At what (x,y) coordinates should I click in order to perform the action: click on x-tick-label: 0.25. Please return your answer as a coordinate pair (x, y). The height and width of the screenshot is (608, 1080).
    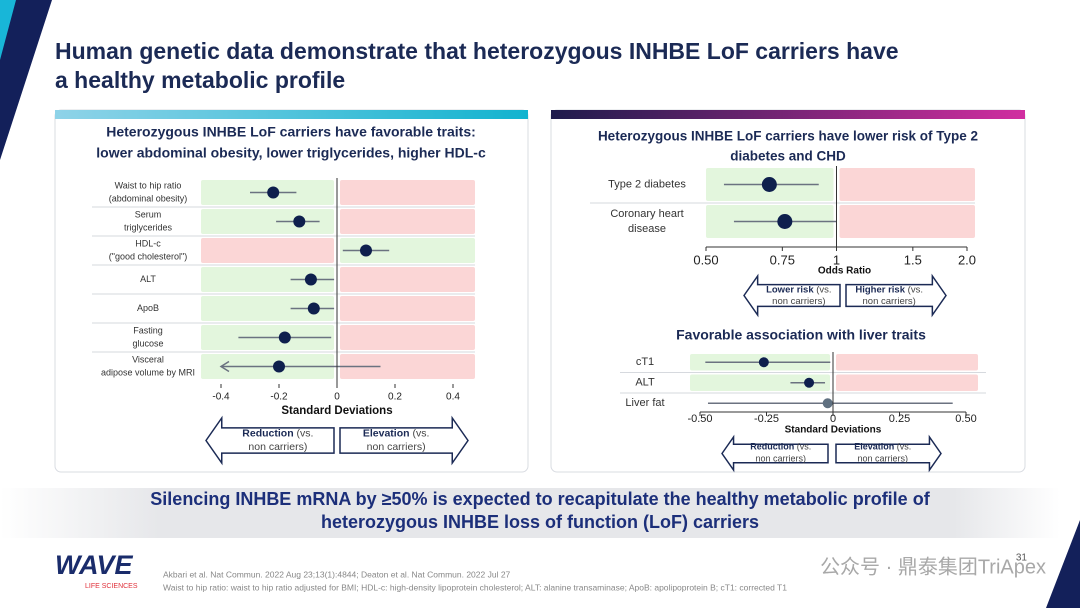
    Looking at the image, I should click on (899, 419).